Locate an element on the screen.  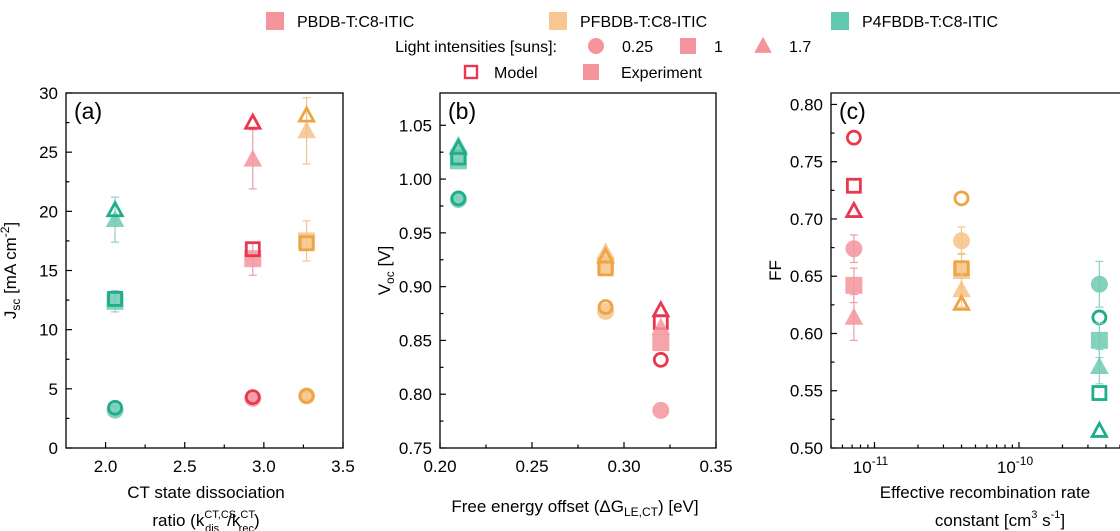
y-axis-title: FF is located at coordinates (775, 270).